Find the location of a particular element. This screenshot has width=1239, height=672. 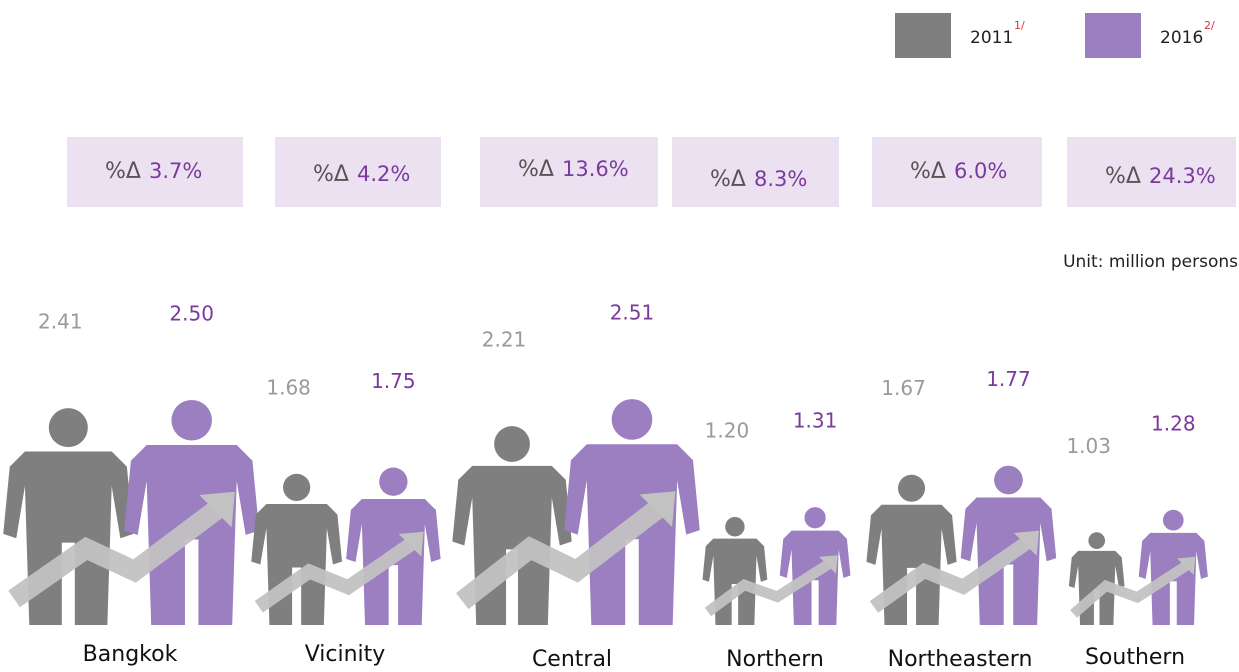

value-label: 1.20 is located at coordinates (727, 431).